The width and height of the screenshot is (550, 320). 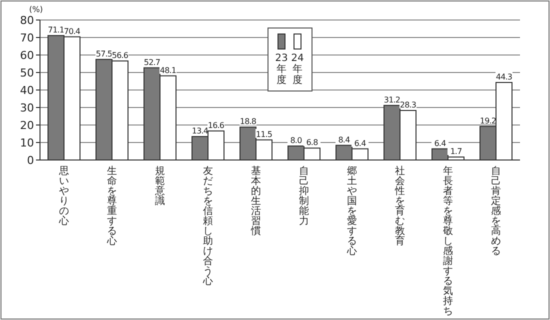 What do you see at coordinates (448, 241) in the screenshot?
I see `category-label: 年長者等を尊敬し感謝する気持ち` at bounding box center [448, 241].